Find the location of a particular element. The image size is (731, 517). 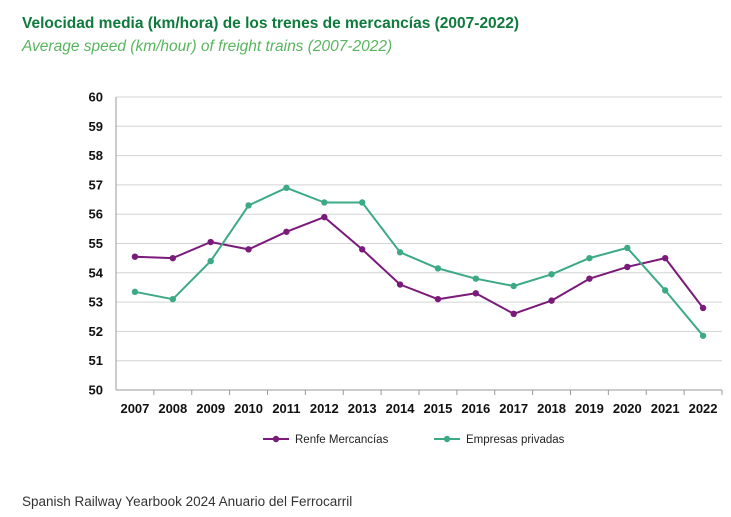

y-tick-label: 58 is located at coordinates (96, 155).